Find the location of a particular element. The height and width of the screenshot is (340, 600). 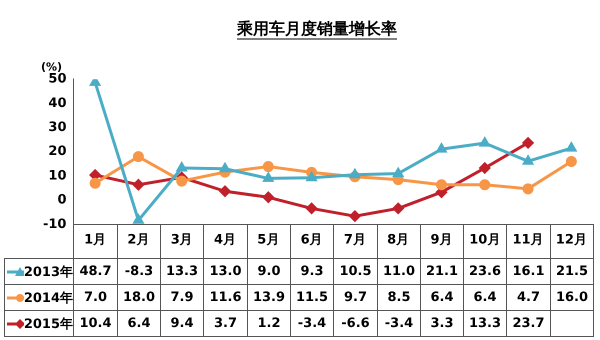

x-tick-label: 1月 is located at coordinates (95, 240).